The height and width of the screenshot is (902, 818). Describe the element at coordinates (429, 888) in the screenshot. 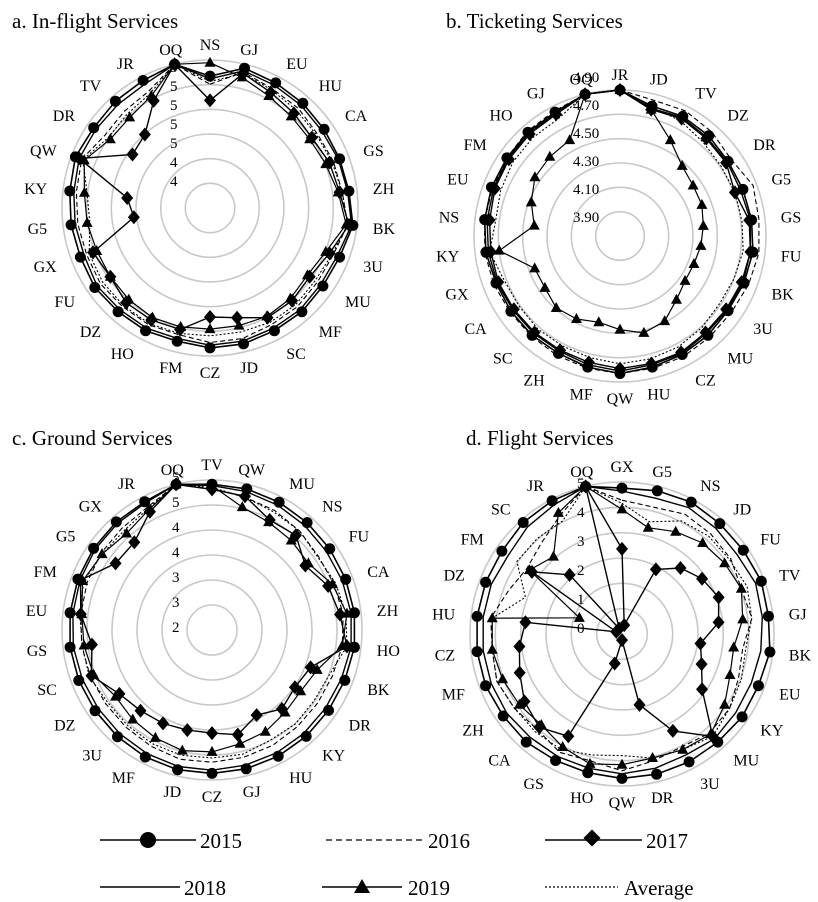

I see `legend-label-2019: 2019` at that location.